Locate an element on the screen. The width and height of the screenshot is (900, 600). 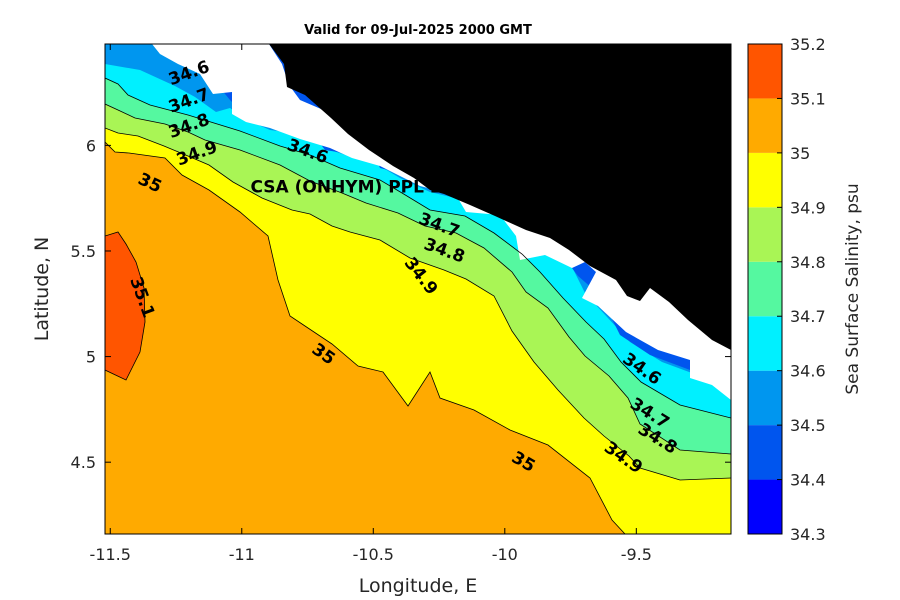
colorbar-tick-label: 34.3 is located at coordinates (808, 534).